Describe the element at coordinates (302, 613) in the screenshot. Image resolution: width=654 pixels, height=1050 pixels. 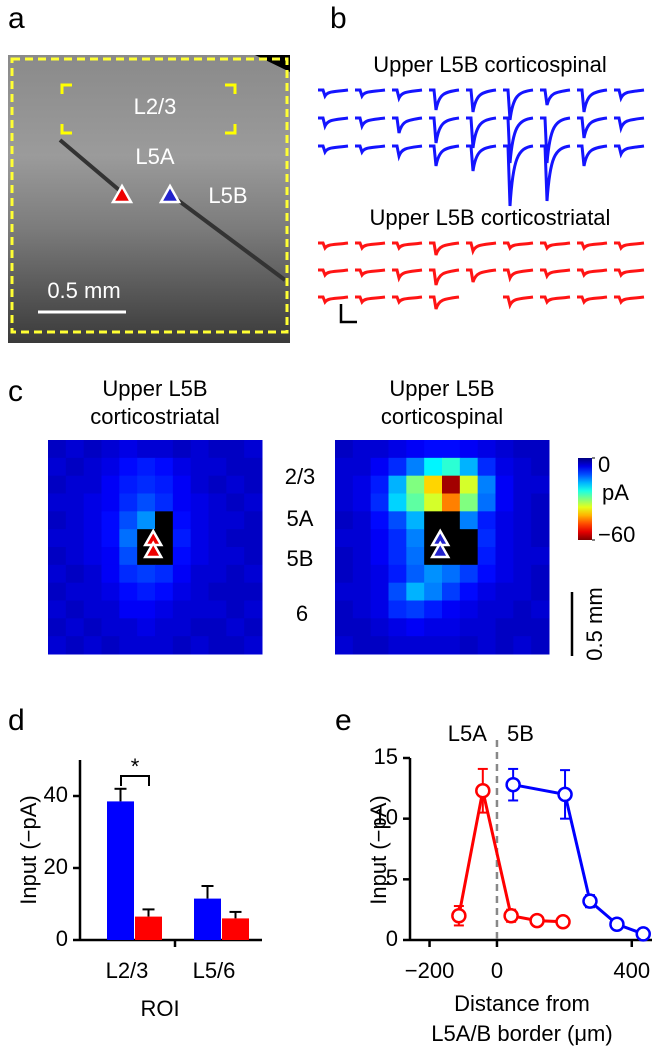
I see `layer-label: 6` at that location.